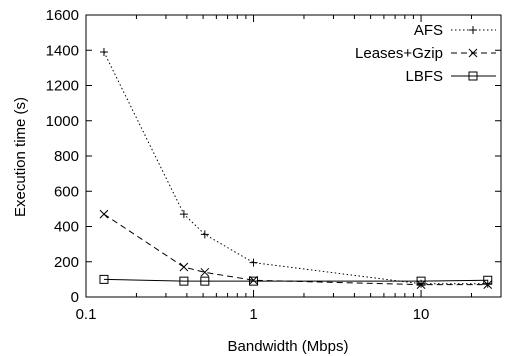 This screenshot has height=356, width=508. Describe the element at coordinates (66, 191) in the screenshot. I see `y-tick-label: 600` at that location.